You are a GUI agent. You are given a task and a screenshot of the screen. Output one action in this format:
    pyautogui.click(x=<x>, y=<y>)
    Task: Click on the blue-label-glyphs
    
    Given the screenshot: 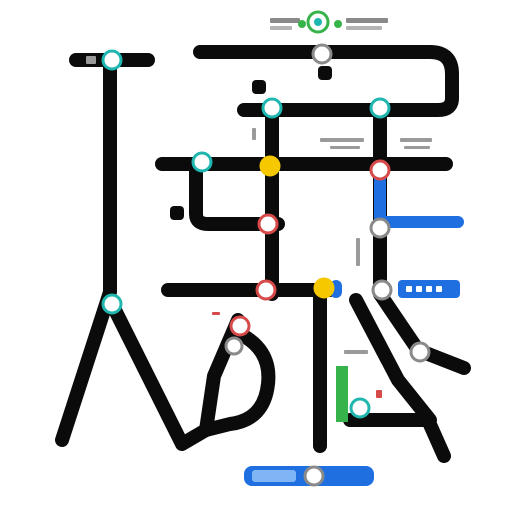 What is the action you would take?
    pyautogui.click(x=424, y=289)
    